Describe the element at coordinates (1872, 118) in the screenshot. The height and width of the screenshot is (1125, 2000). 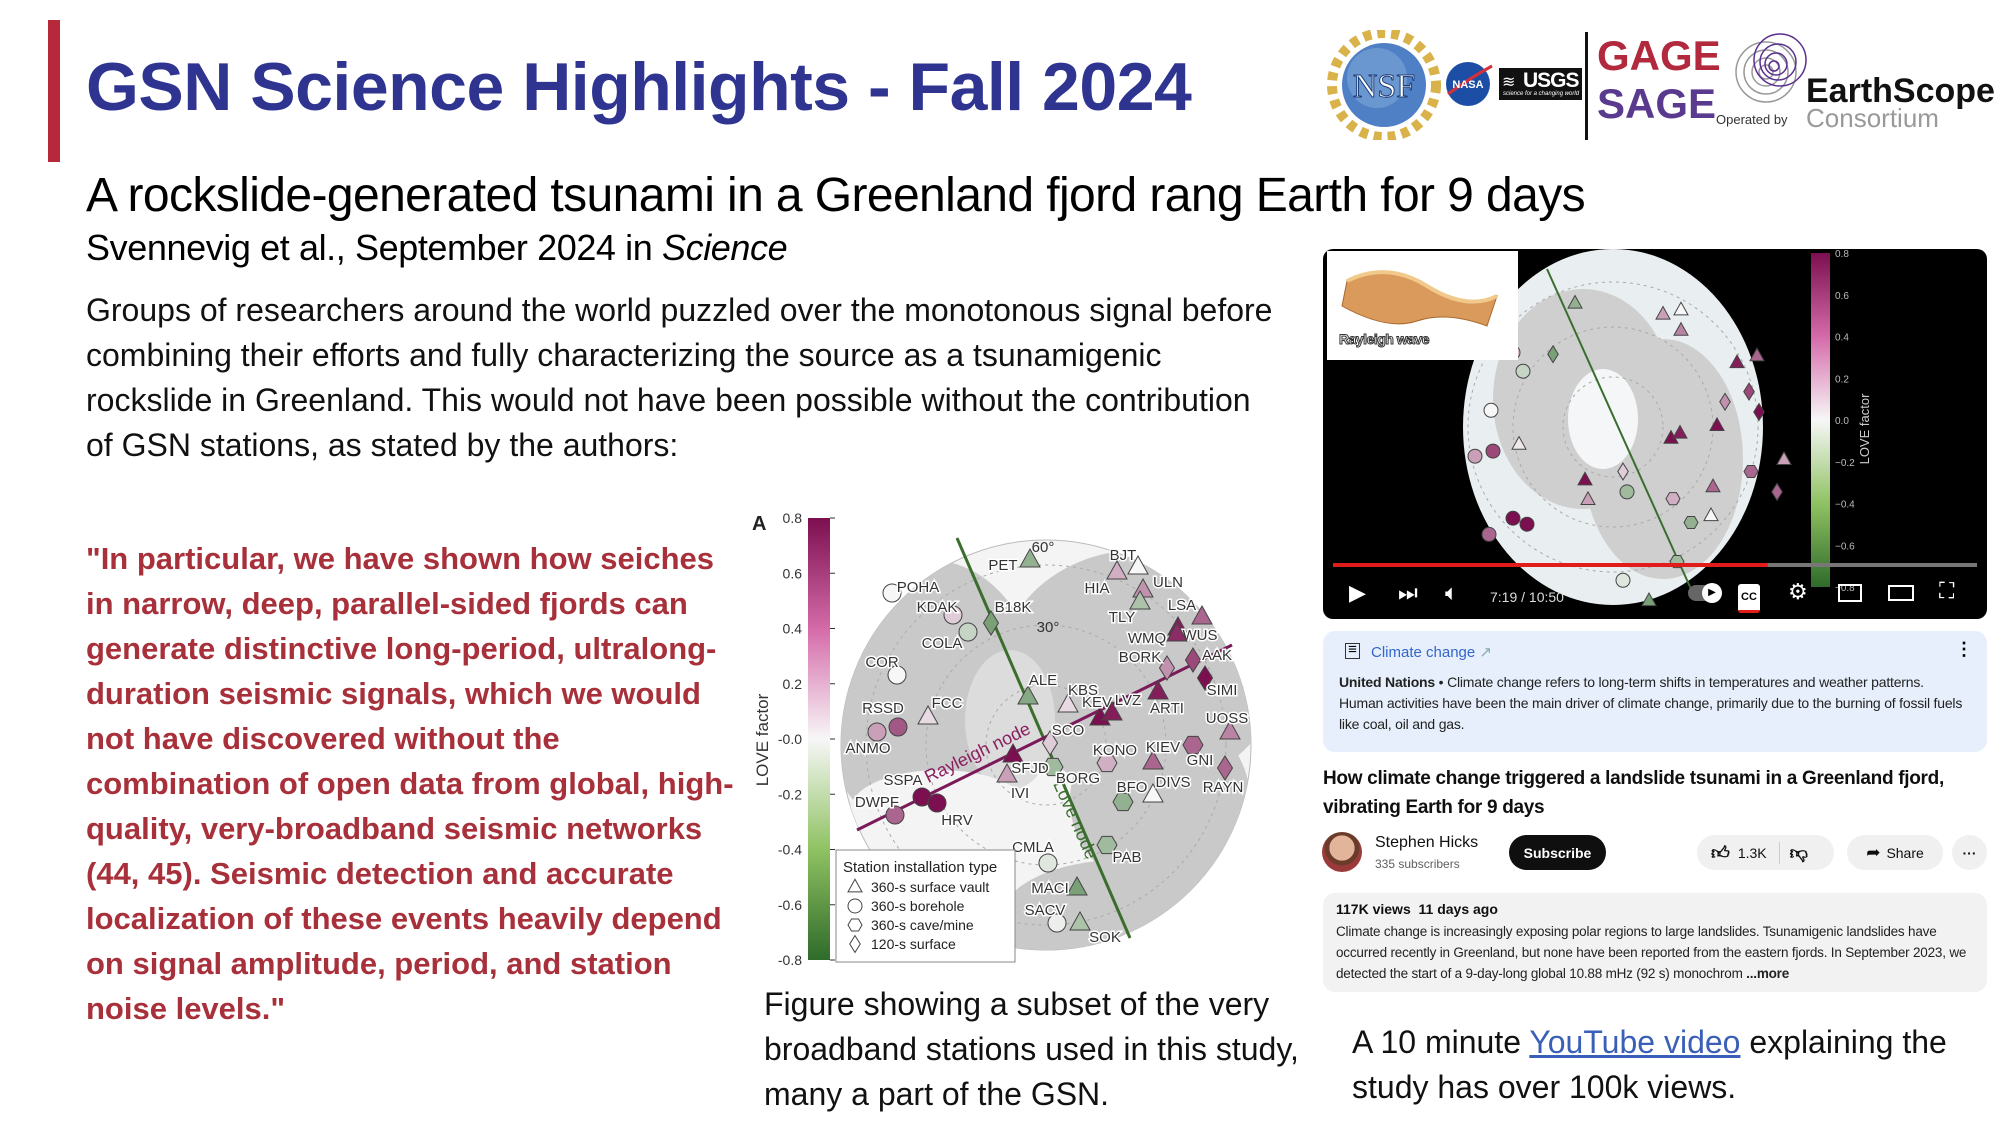
I see `consortium-wordmark: Consortium` at that location.